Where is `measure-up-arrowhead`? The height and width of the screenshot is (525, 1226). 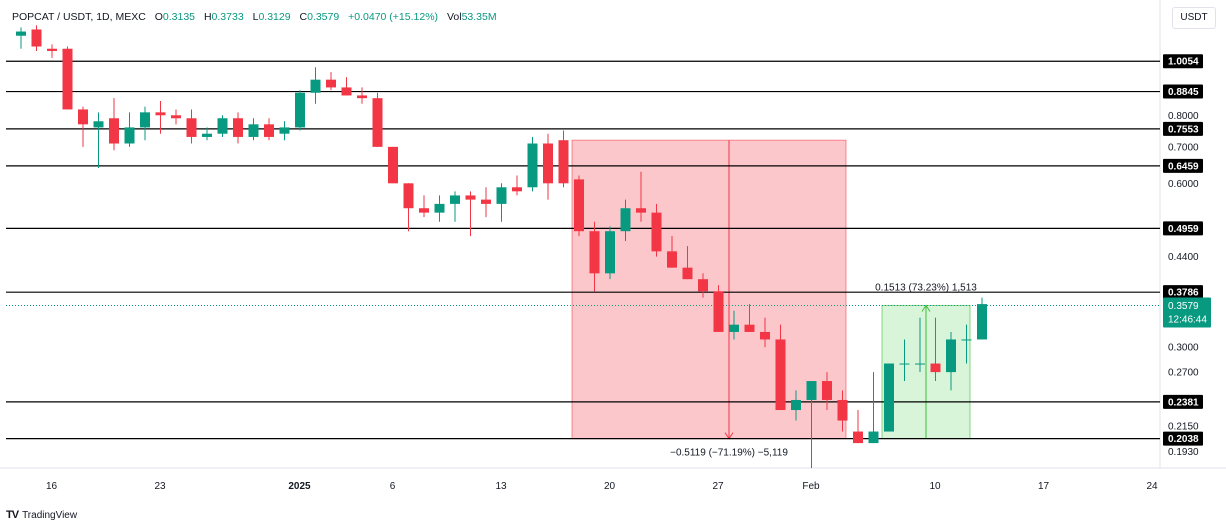 measure-up-arrowhead is located at coordinates (926, 308).